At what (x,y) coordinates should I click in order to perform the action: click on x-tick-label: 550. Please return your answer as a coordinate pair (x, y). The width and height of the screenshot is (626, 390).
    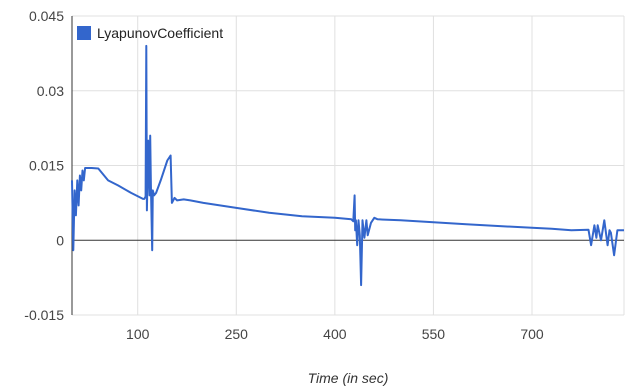
    Looking at the image, I should click on (434, 334).